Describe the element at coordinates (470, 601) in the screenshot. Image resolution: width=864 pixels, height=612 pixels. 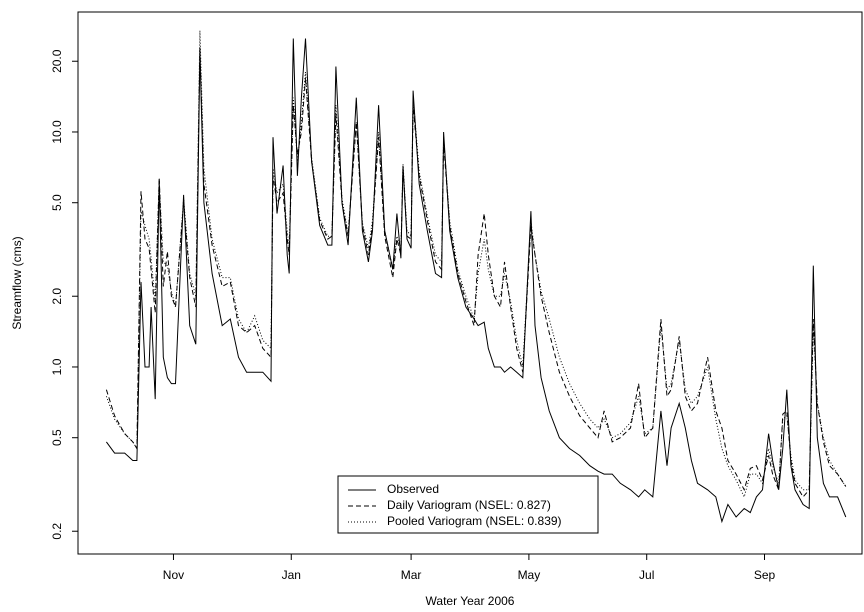
I see `x-axis-label: Water Year 2006` at that location.